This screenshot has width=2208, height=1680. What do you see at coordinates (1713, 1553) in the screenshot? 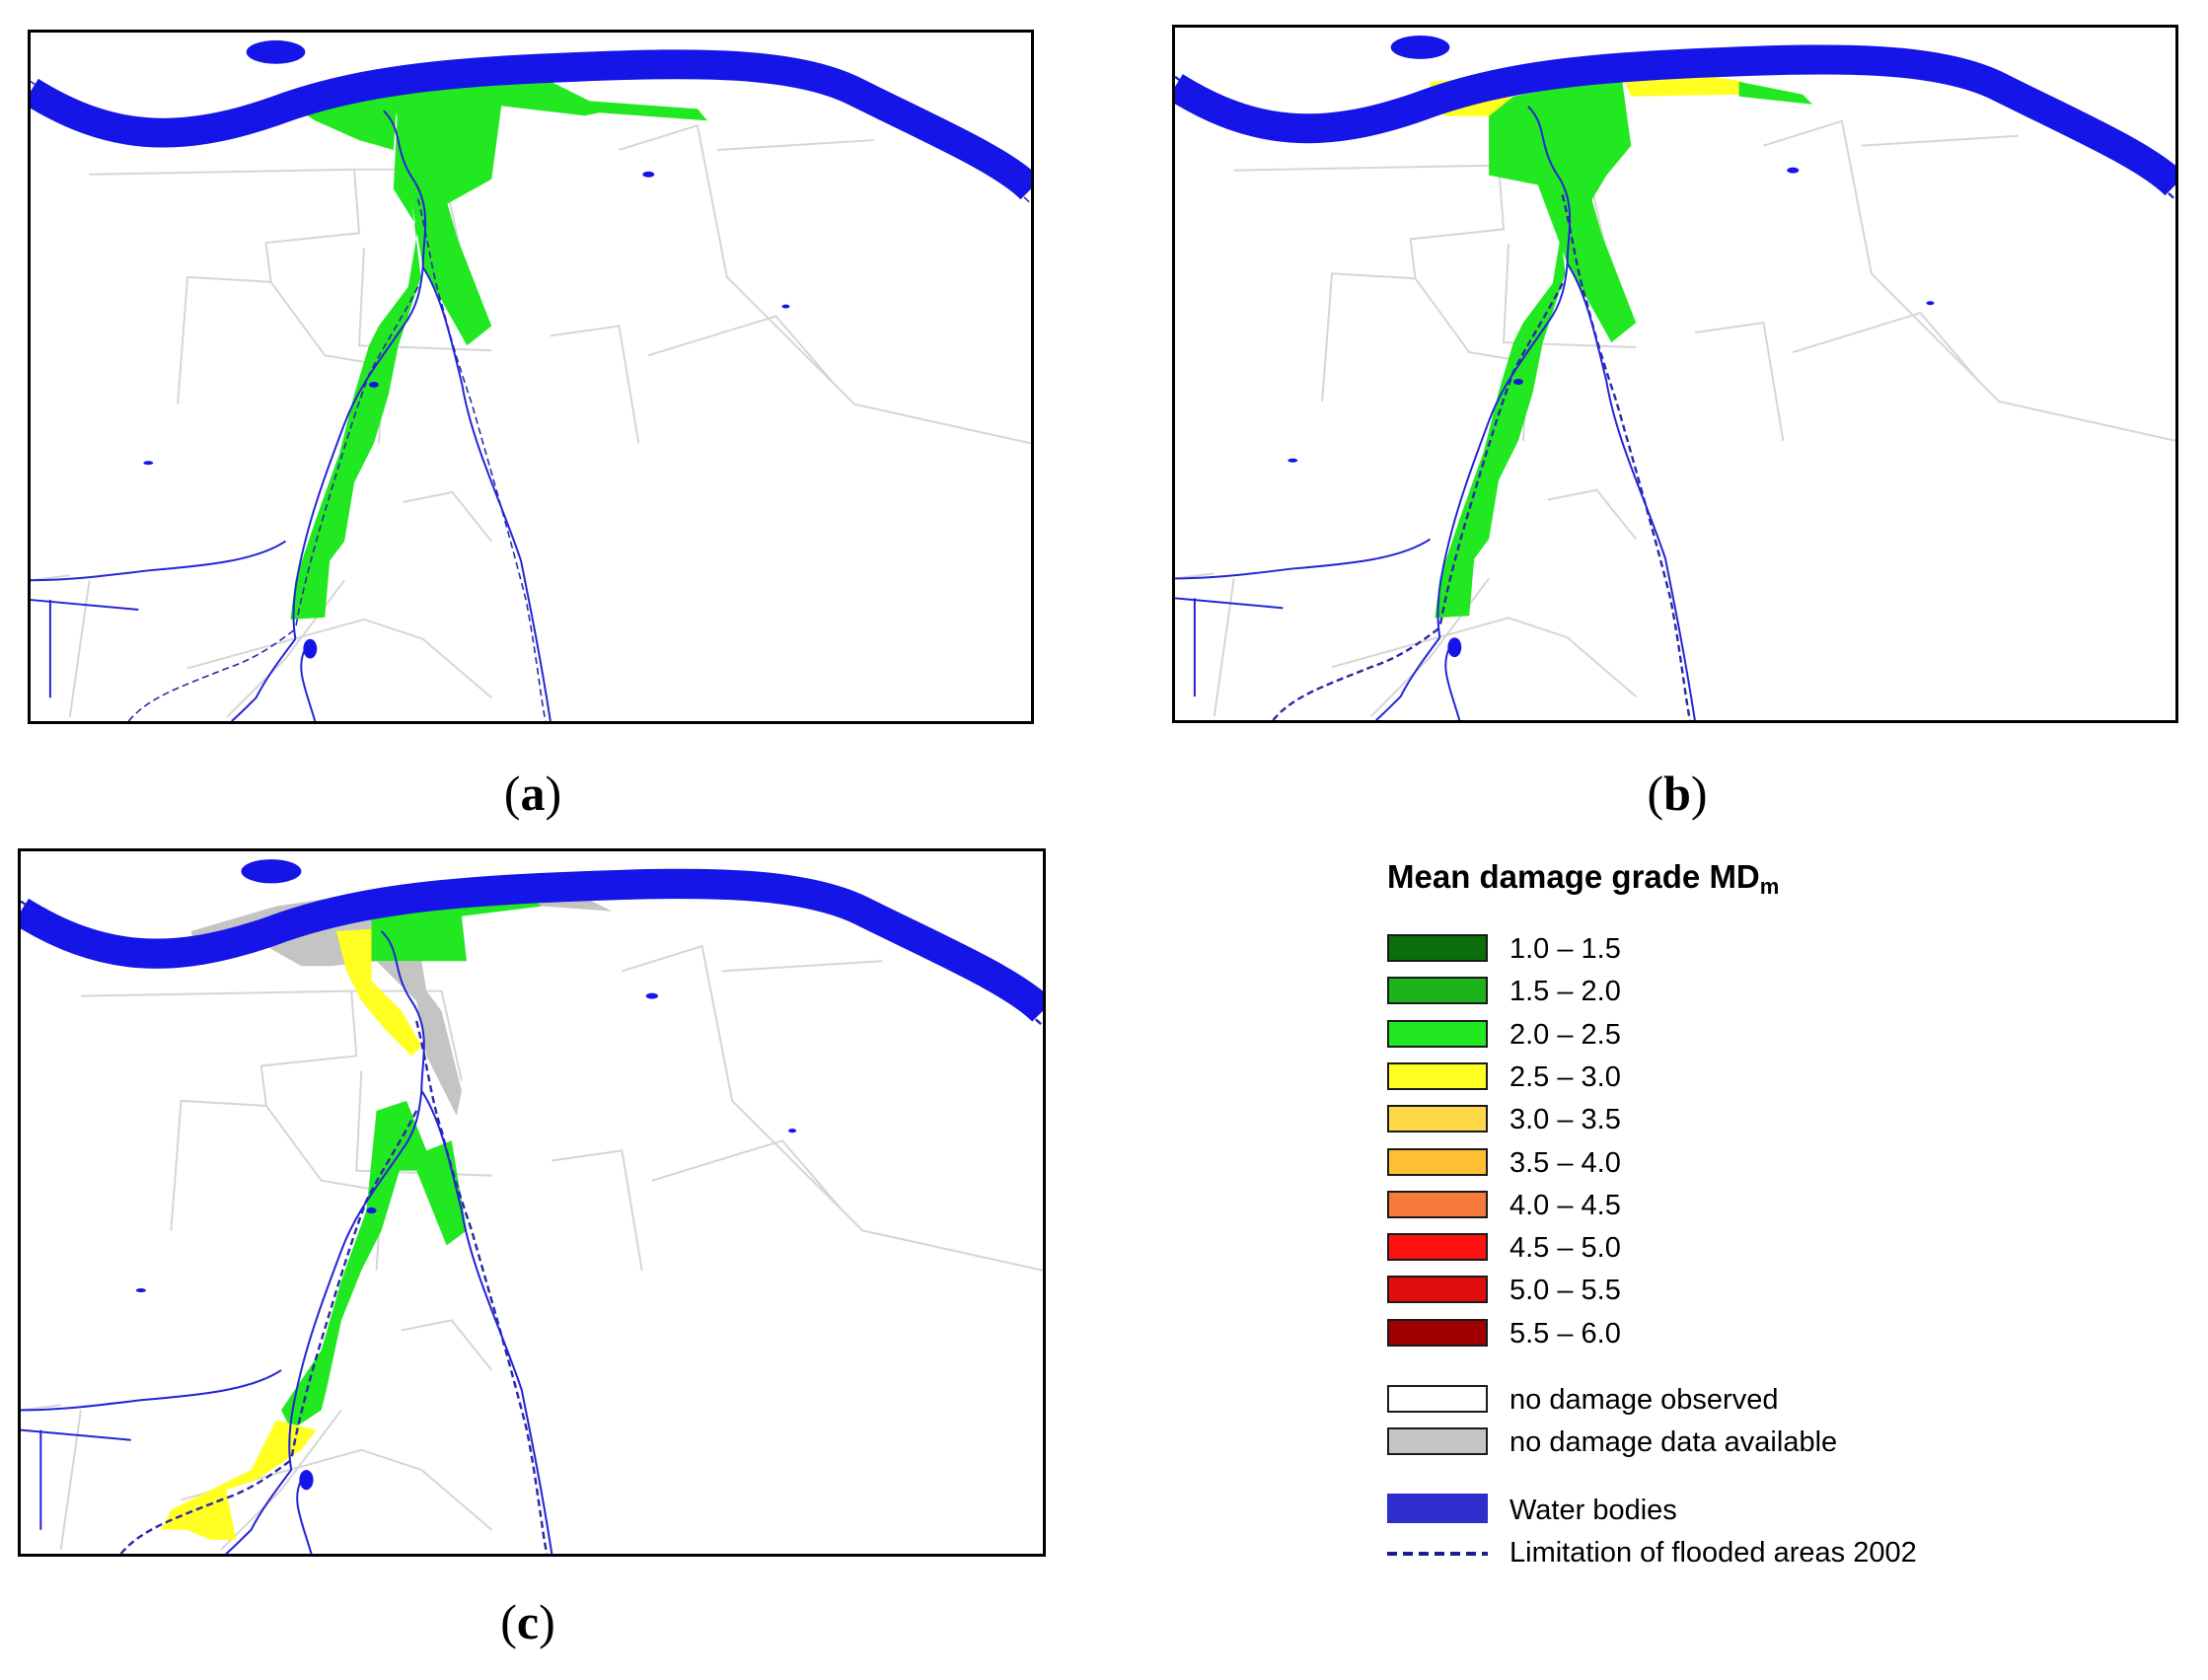
I see `flood-limit-label: Limitation of flooded areas 2002` at bounding box center [1713, 1553].